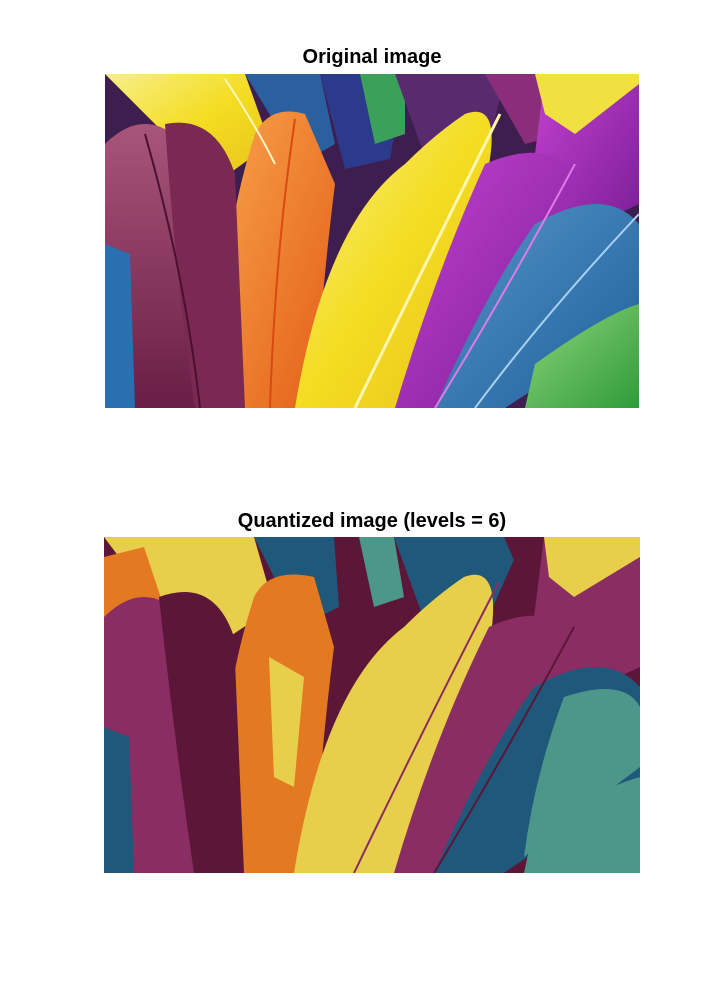 The width and height of the screenshot is (719, 981). Describe the element at coordinates (372, 57) in the screenshot. I see `original-image-title: Original image` at that location.